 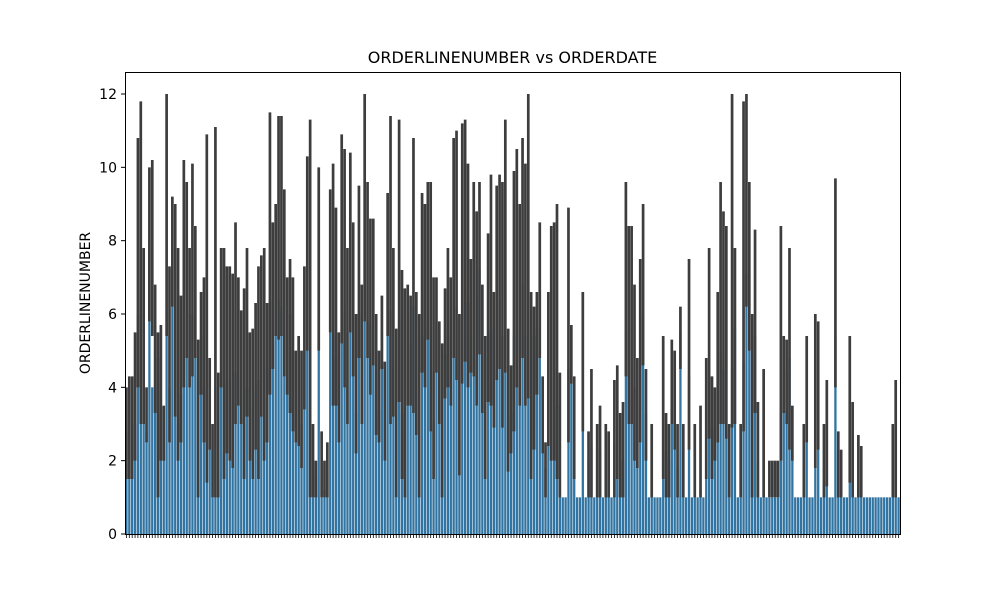 What do you see at coordinates (112, 462) in the screenshot?
I see `y-tick-label: 2` at bounding box center [112, 462].